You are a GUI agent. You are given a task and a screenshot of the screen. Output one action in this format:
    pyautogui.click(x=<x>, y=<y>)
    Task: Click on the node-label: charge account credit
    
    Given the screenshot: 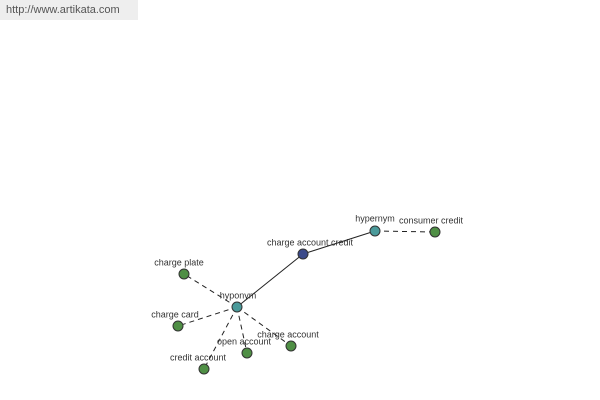 What is the action you would take?
    pyautogui.click(x=310, y=242)
    